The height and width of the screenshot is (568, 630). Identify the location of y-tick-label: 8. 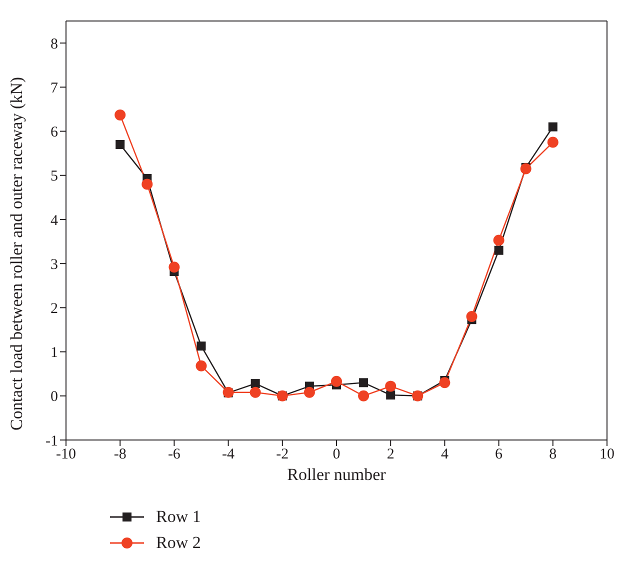
(54, 44).